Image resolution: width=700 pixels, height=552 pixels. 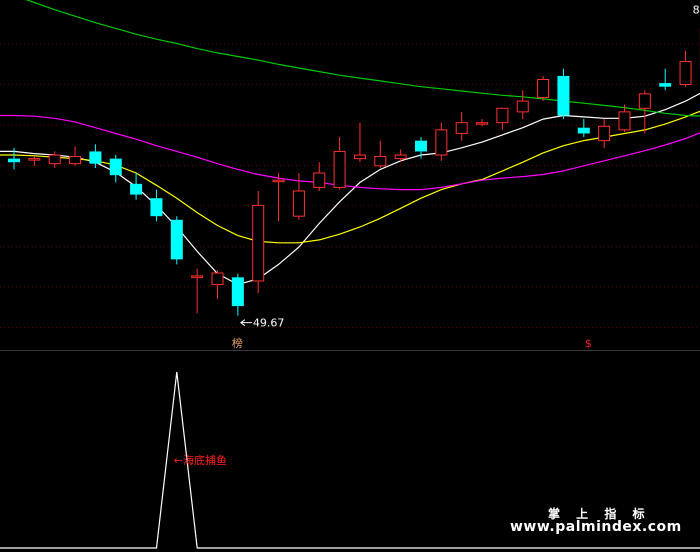 What do you see at coordinates (237, 343) in the screenshot?
I see `low-marker: 榜` at bounding box center [237, 343].